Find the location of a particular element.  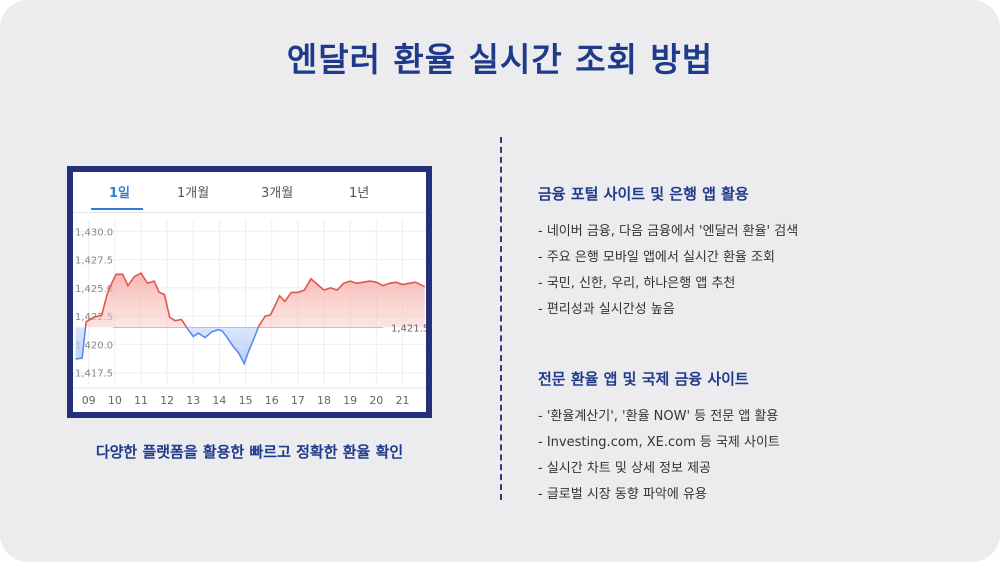

tab-1-day: 1일 is located at coordinates (120, 193).